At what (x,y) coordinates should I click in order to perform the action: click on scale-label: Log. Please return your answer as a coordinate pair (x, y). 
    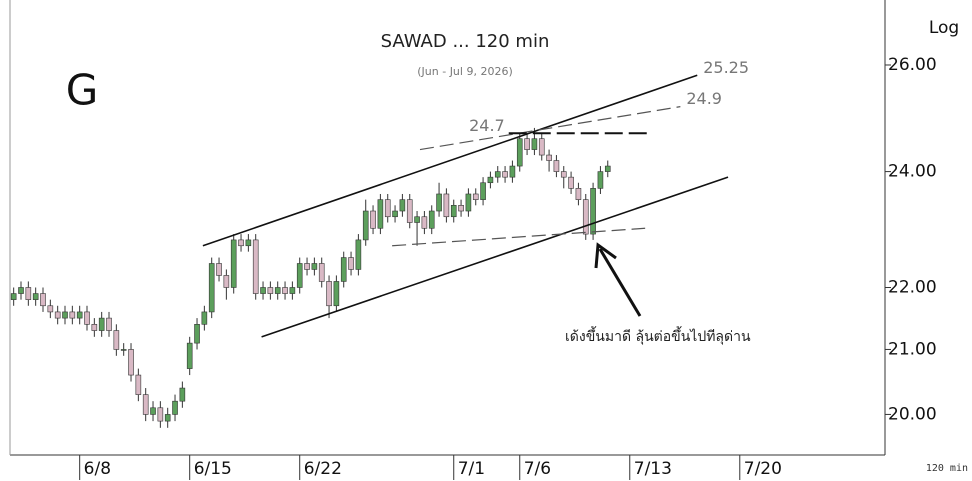
    Looking at the image, I should click on (944, 28).